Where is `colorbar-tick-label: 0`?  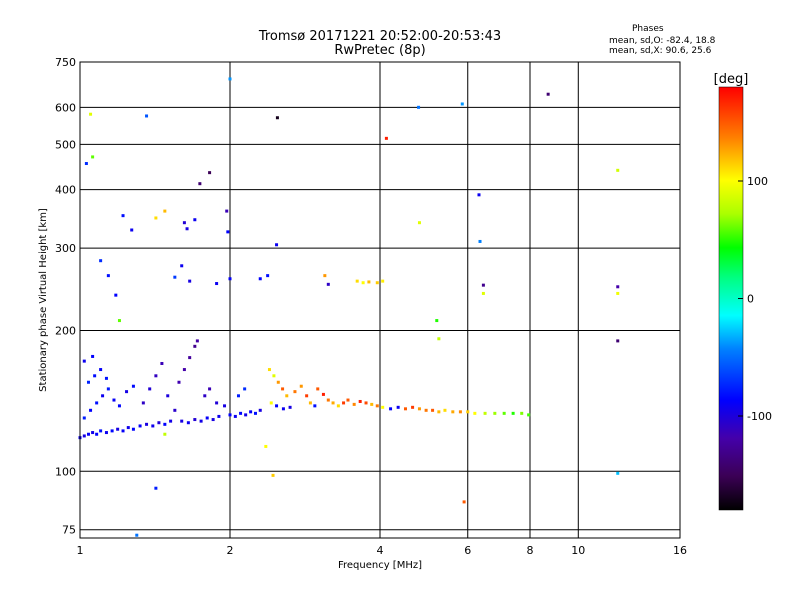
colorbar-tick-label: 0 is located at coordinates (750, 299).